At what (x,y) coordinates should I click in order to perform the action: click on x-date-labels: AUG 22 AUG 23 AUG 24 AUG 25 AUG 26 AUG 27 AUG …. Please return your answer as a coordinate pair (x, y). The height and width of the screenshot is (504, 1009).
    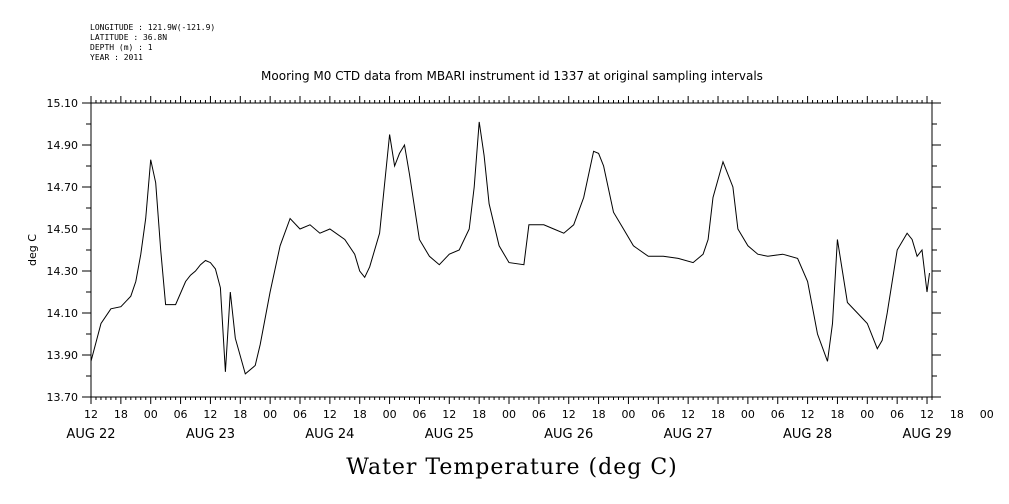
    Looking at the image, I should click on (508, 434).